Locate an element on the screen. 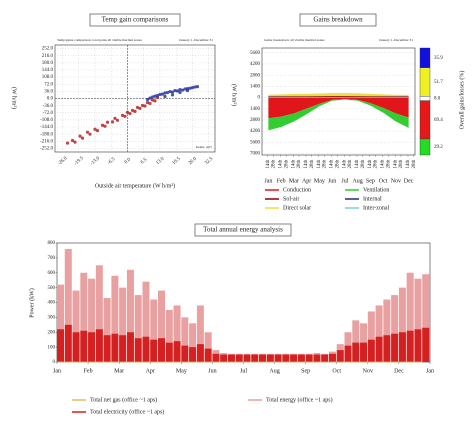 Image resolution: width=474 pixels, height=432 pixels. legend-label: Total net gas (office ~1 aps) is located at coordinates (123, 399).